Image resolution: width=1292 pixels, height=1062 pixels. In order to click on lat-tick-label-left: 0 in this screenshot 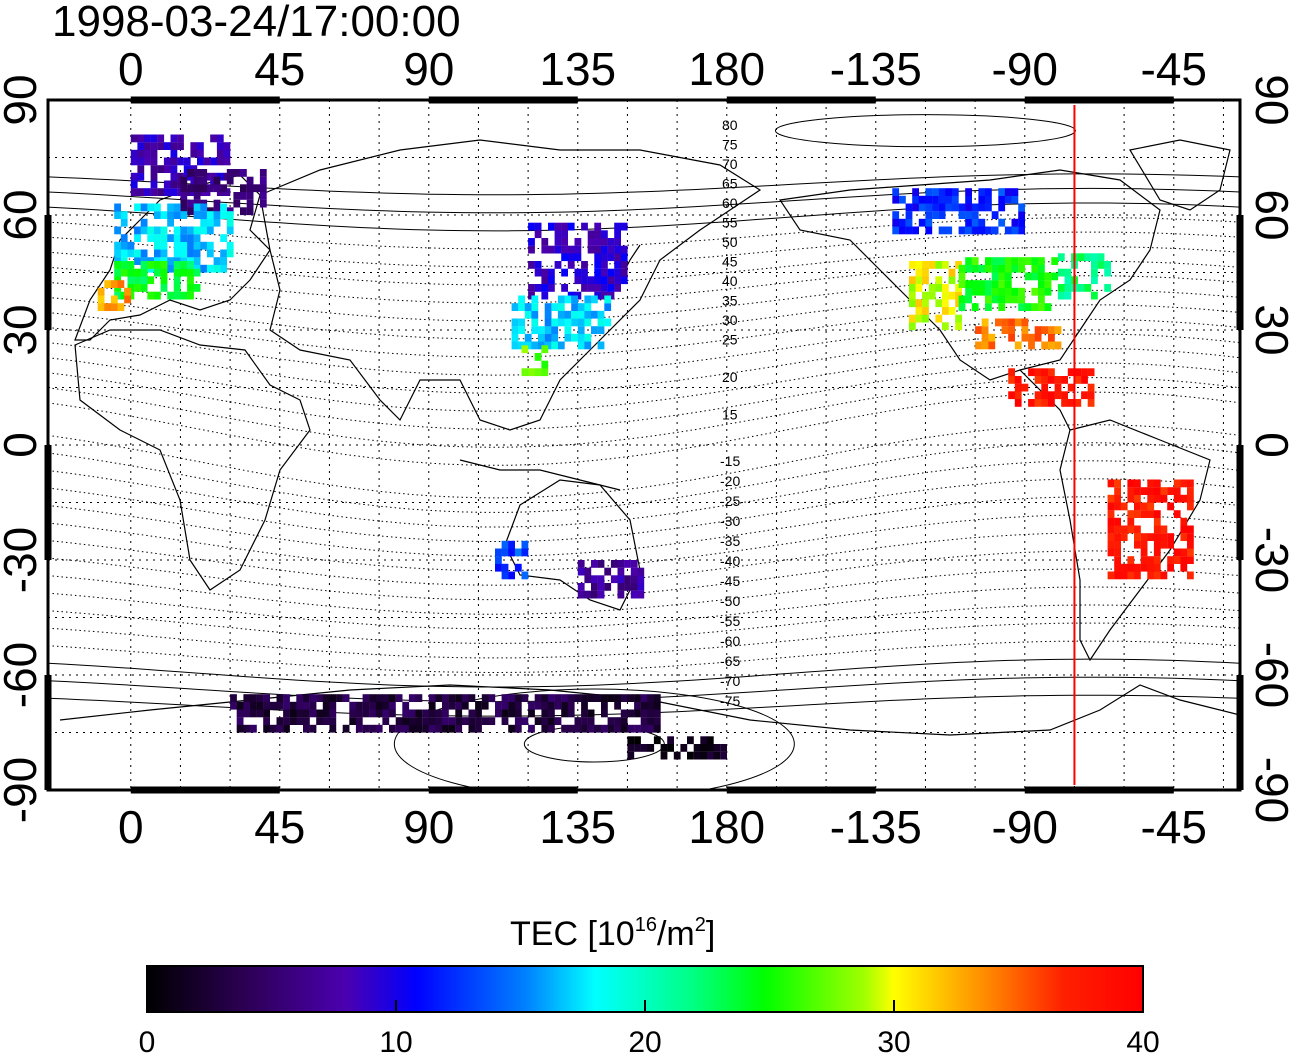, I will do `click(23, 445)`.